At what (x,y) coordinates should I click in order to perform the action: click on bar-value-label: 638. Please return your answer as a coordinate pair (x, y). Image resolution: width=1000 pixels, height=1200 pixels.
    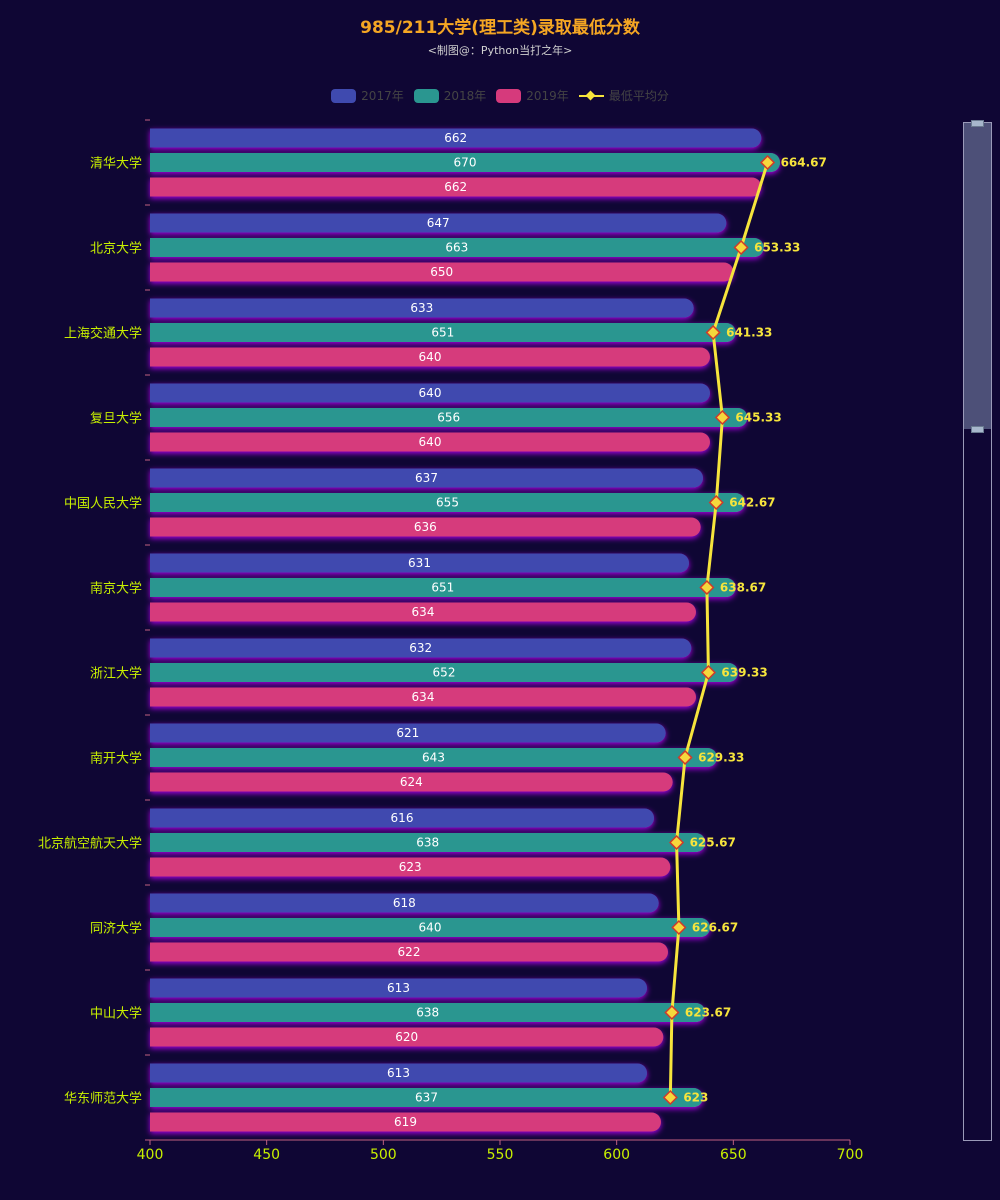
    Looking at the image, I should click on (427, 1013).